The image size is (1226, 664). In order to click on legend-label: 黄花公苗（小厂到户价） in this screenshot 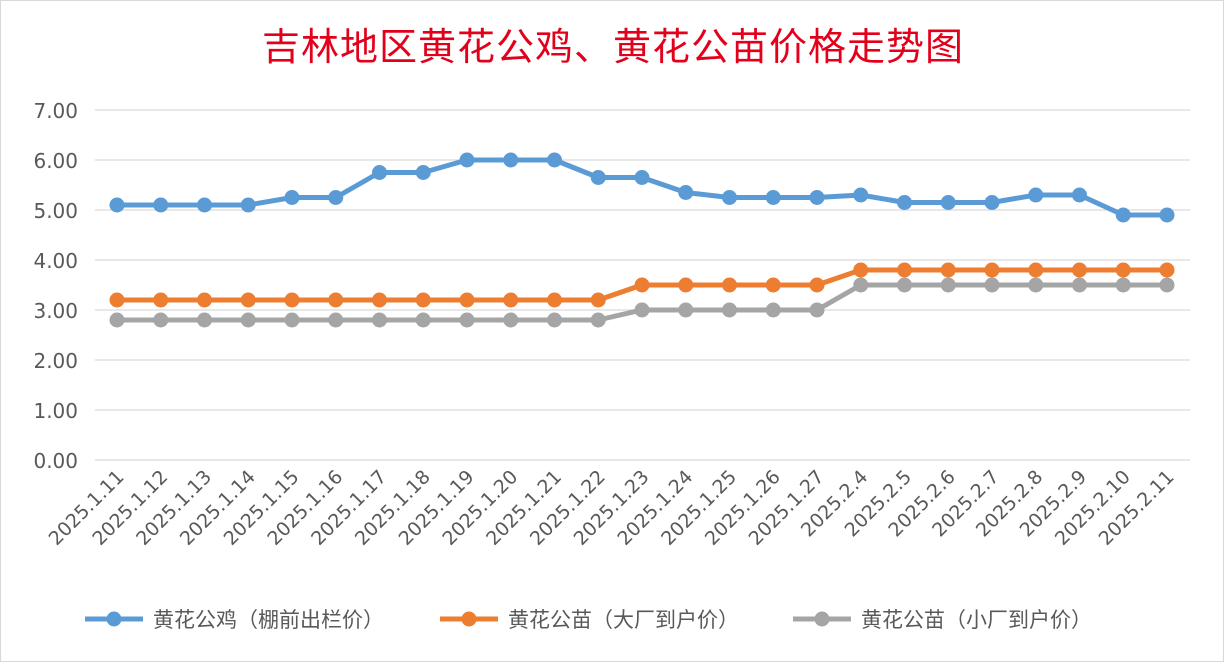, I will do `click(976, 620)`.